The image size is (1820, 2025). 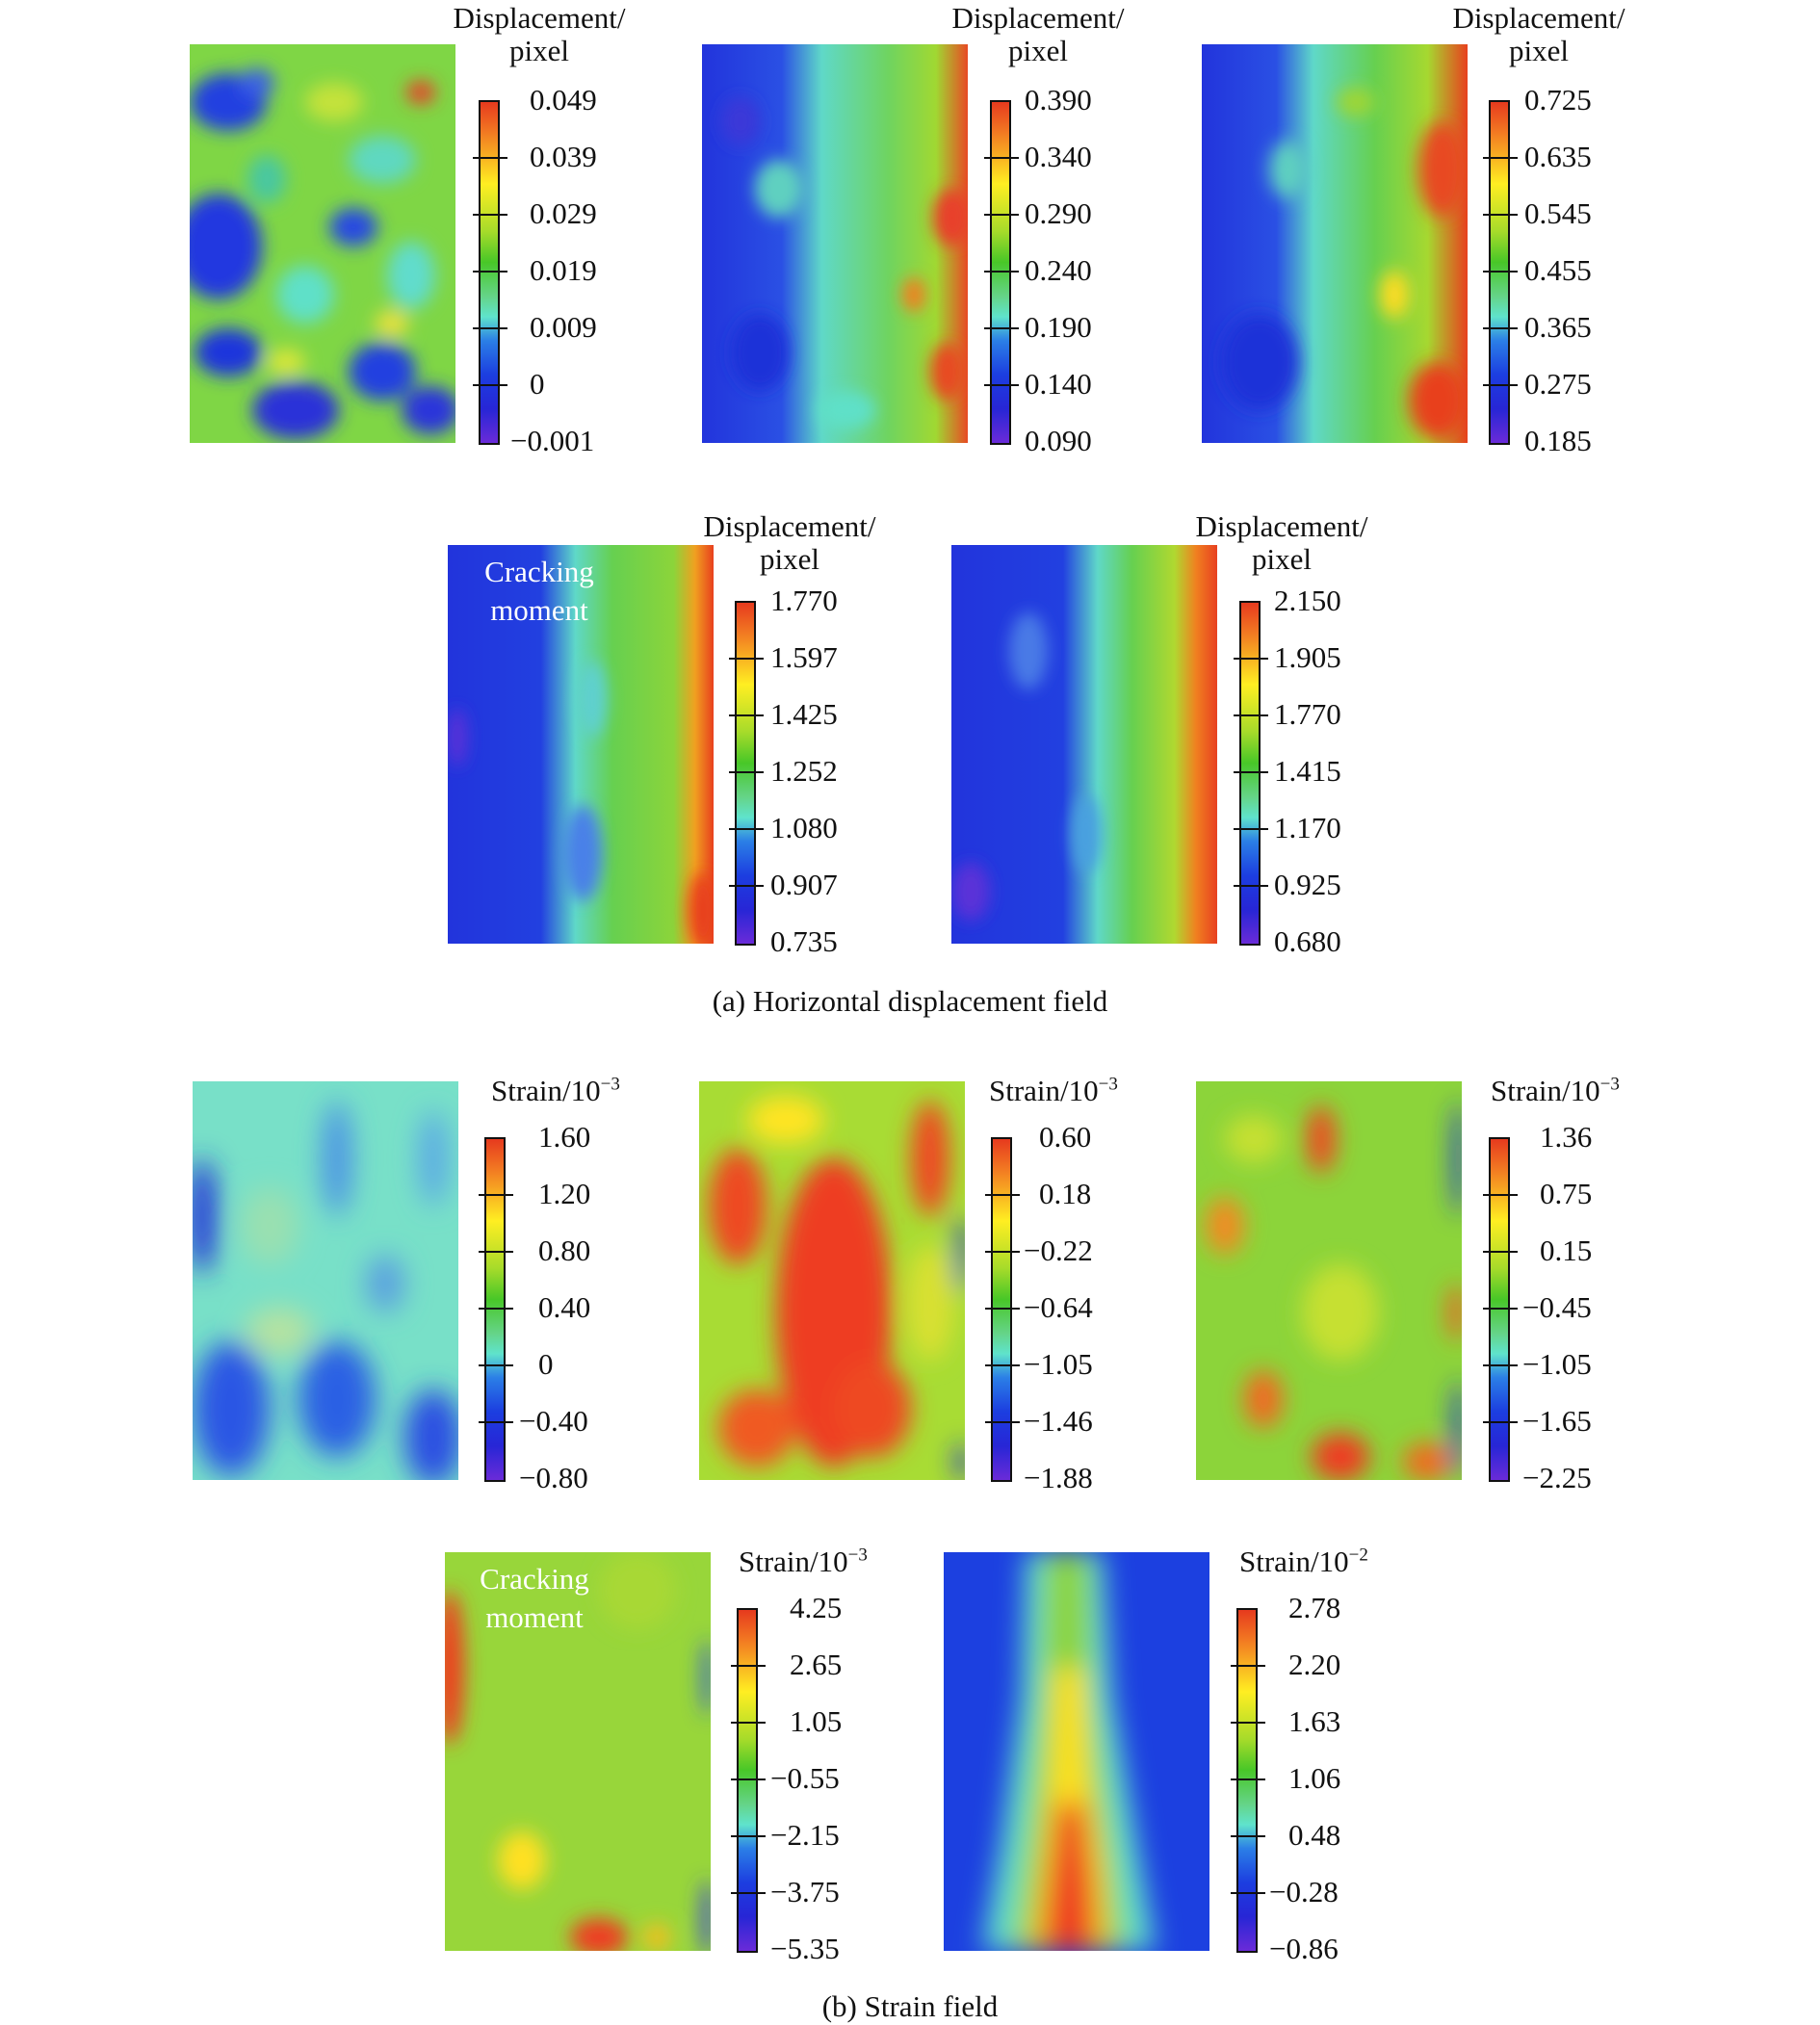 I want to click on colorbar-label: 0.15, so click(x=1567, y=1250).